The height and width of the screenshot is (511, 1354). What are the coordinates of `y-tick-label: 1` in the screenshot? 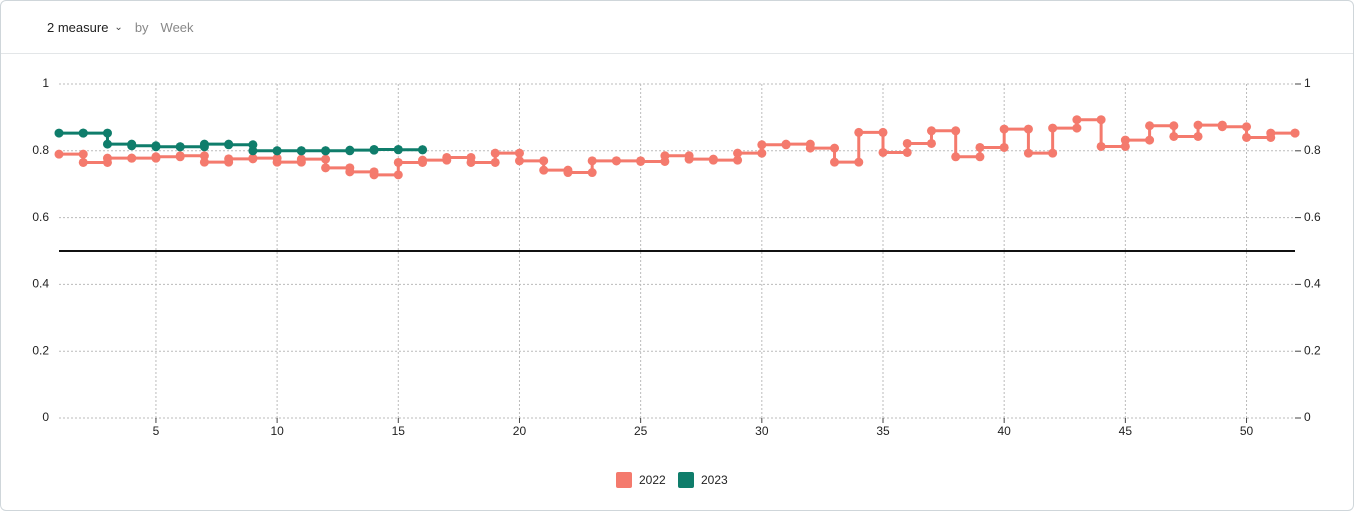 It's located at (45, 83).